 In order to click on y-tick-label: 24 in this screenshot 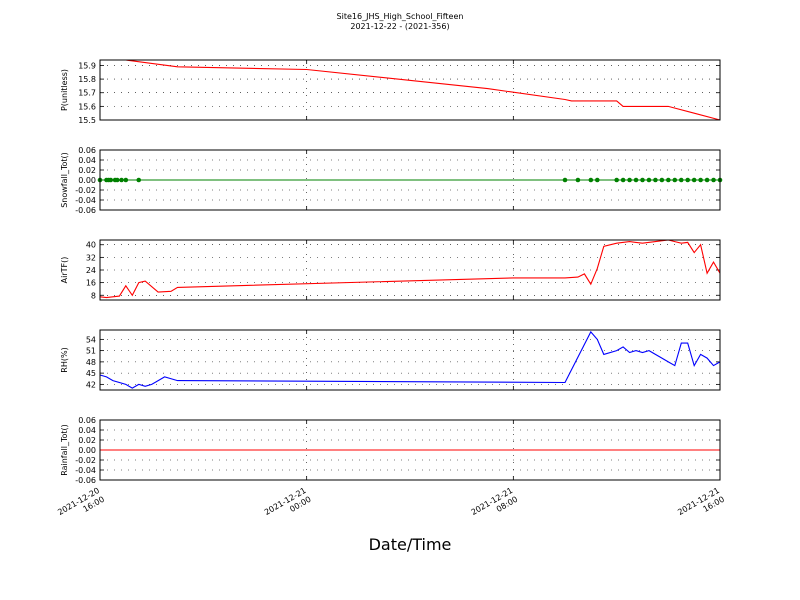, I will do `click(91, 270)`.